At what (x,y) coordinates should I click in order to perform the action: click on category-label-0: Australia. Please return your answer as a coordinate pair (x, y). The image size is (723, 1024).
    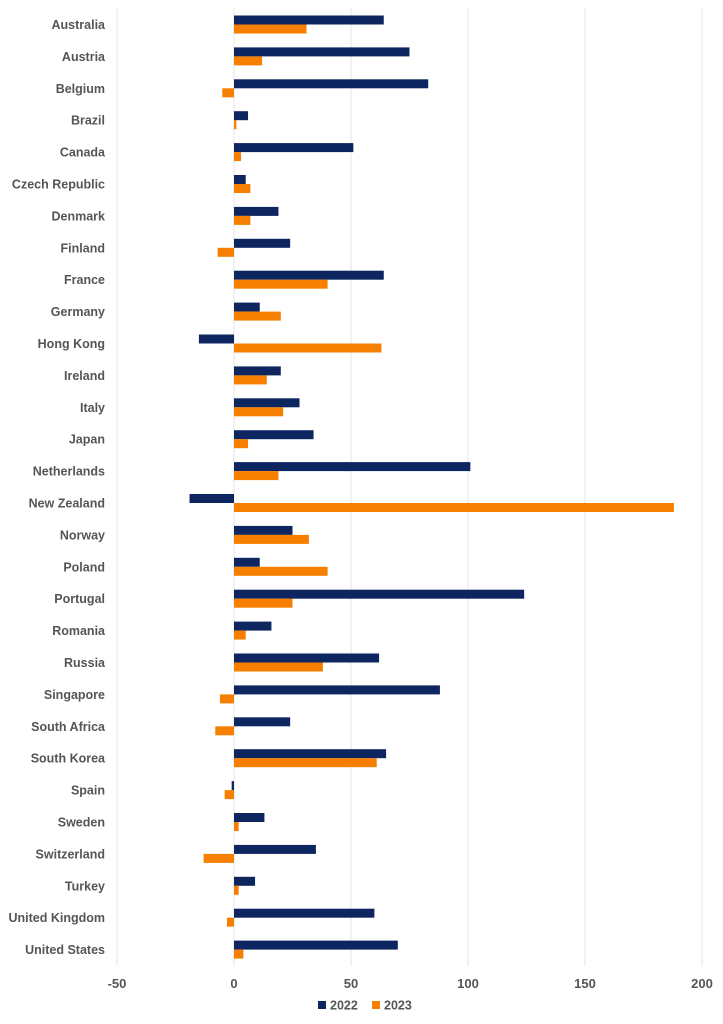
    Looking at the image, I should click on (79, 25).